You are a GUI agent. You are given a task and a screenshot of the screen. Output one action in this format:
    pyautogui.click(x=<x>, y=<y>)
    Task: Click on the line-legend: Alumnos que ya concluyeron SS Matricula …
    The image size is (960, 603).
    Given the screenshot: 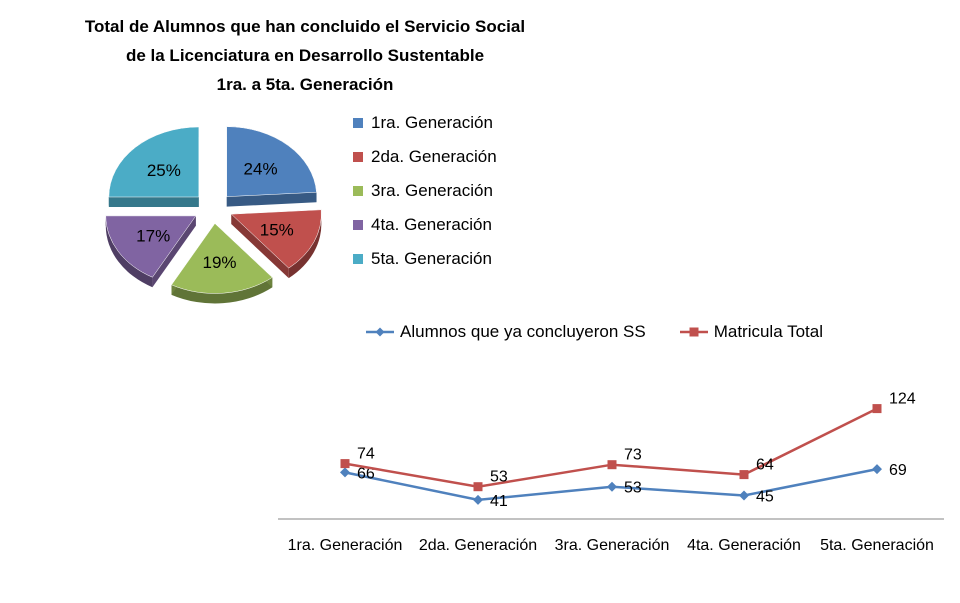 What is the action you would take?
    pyautogui.click(x=611, y=332)
    